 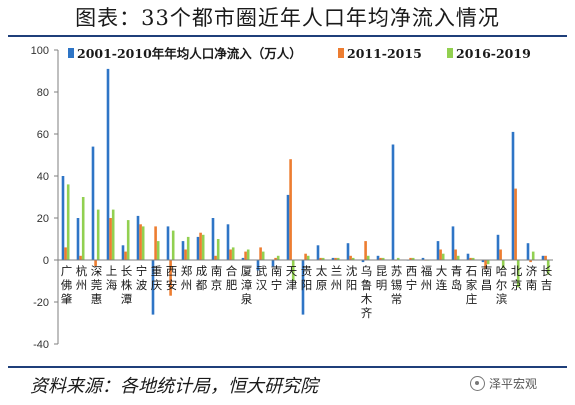 I want to click on x-tick-label: 天津, so click(x=292, y=278).